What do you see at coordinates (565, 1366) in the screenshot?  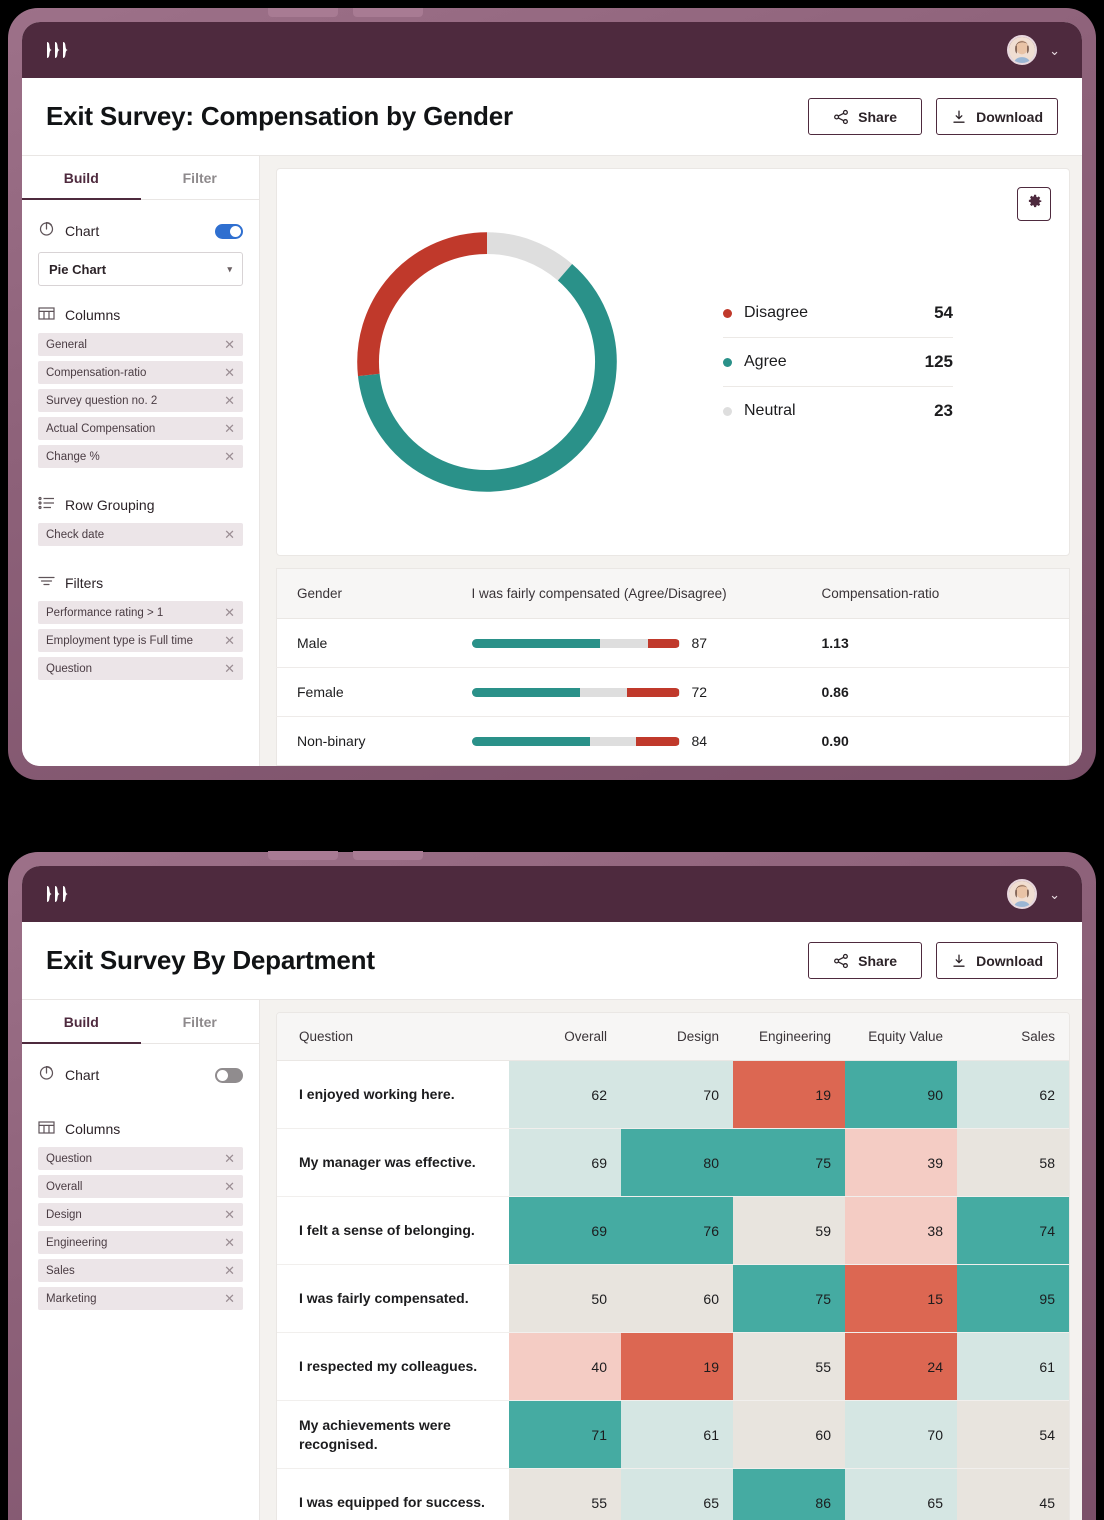 I see `heatmap-cell: 40` at bounding box center [565, 1366].